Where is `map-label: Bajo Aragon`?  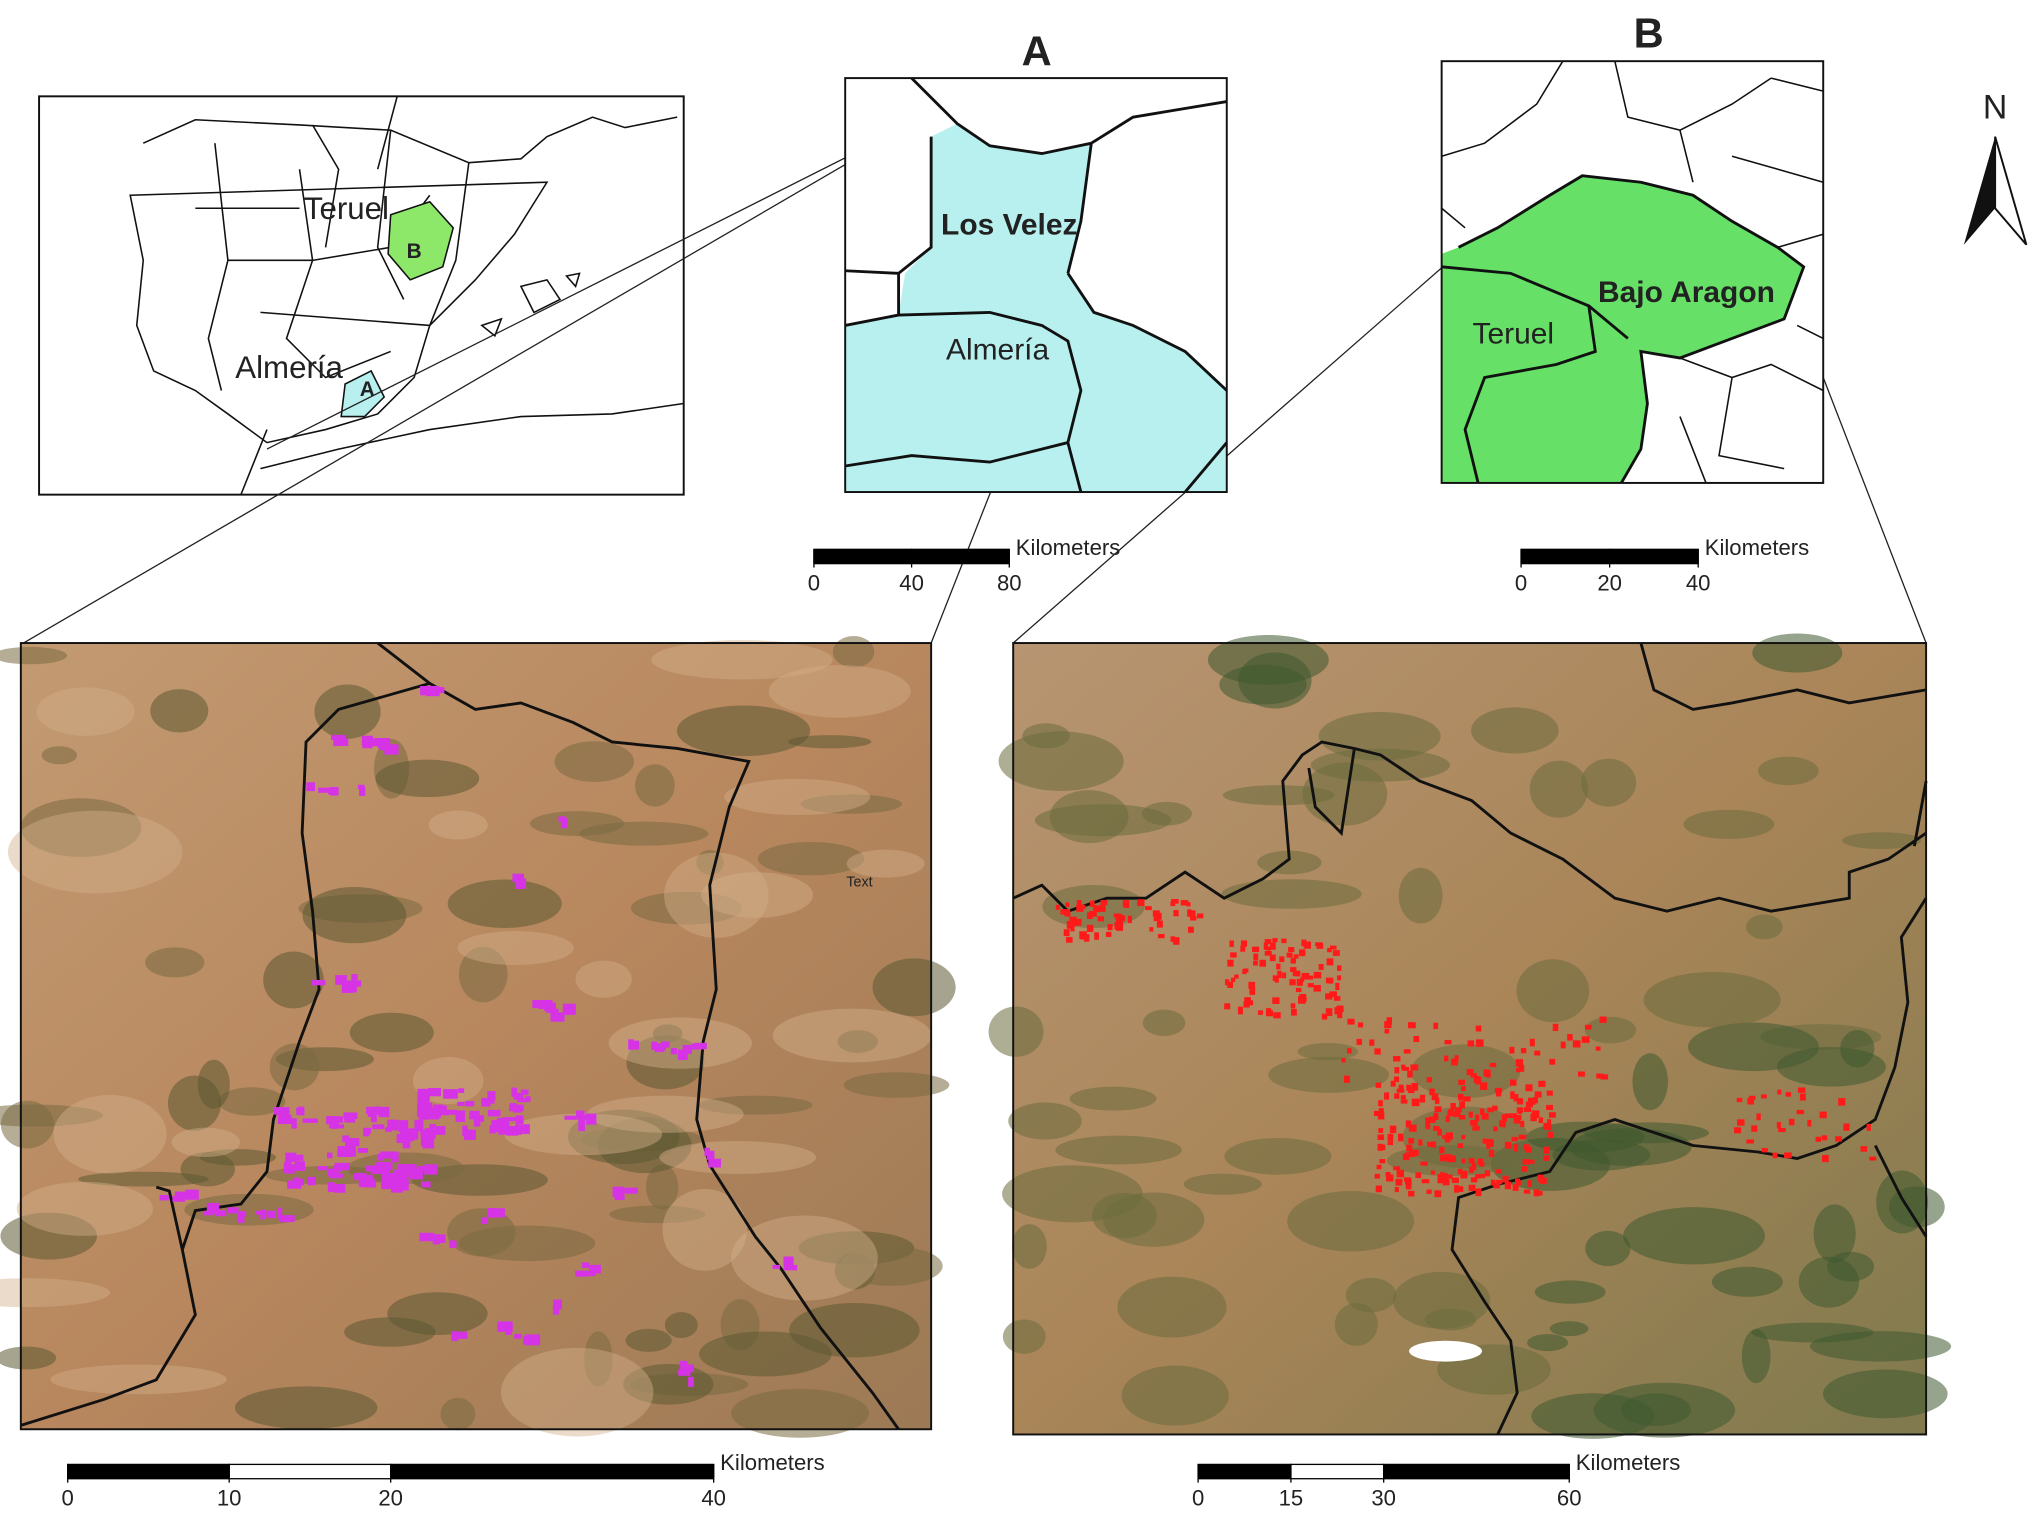
map-label: Bajo Aragon is located at coordinates (1686, 292).